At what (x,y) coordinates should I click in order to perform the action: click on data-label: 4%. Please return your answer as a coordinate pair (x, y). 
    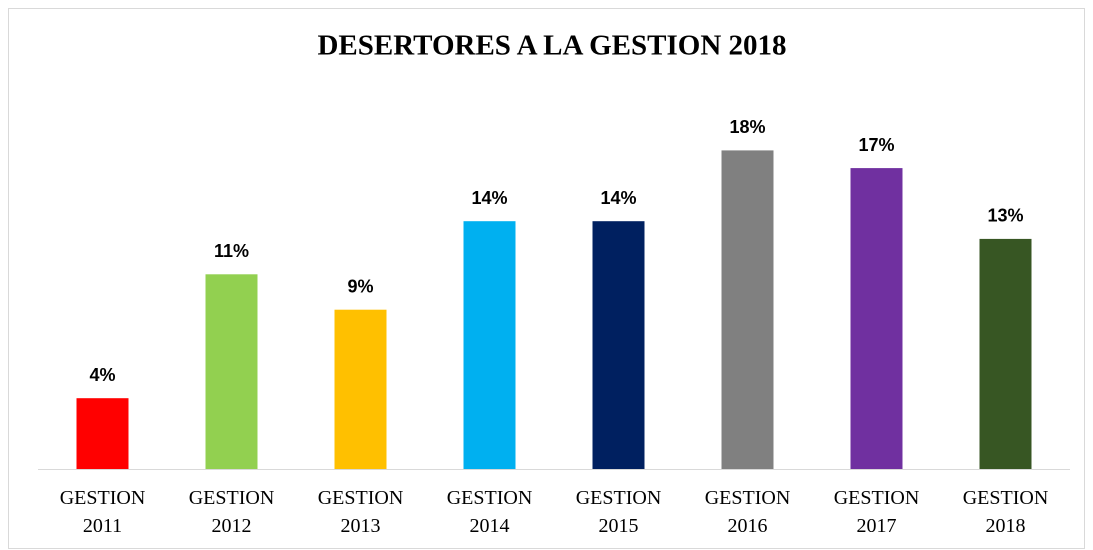
    Looking at the image, I should click on (102, 375).